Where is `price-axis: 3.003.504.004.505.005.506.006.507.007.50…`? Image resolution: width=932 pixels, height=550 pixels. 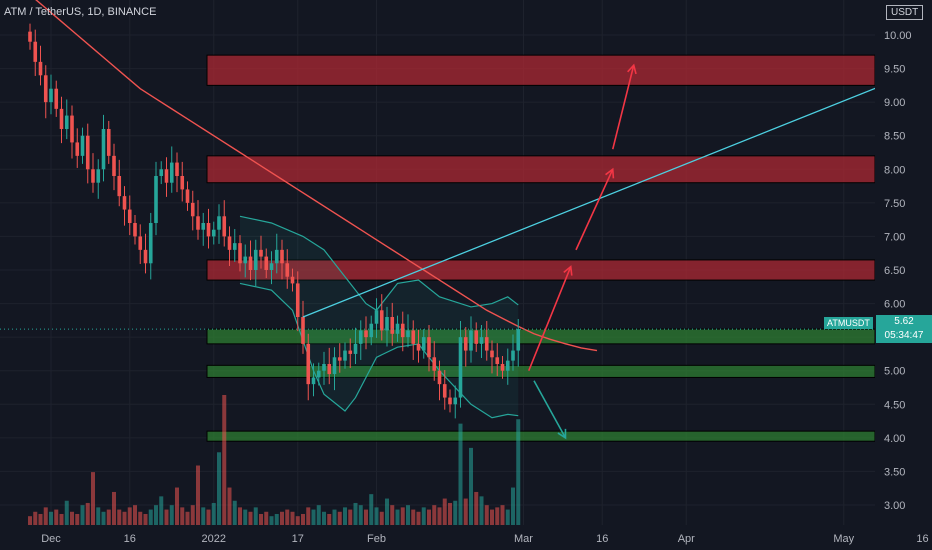 price-axis: 3.003.504.004.505.005.506.006.507.007.50… is located at coordinates (903, 275).